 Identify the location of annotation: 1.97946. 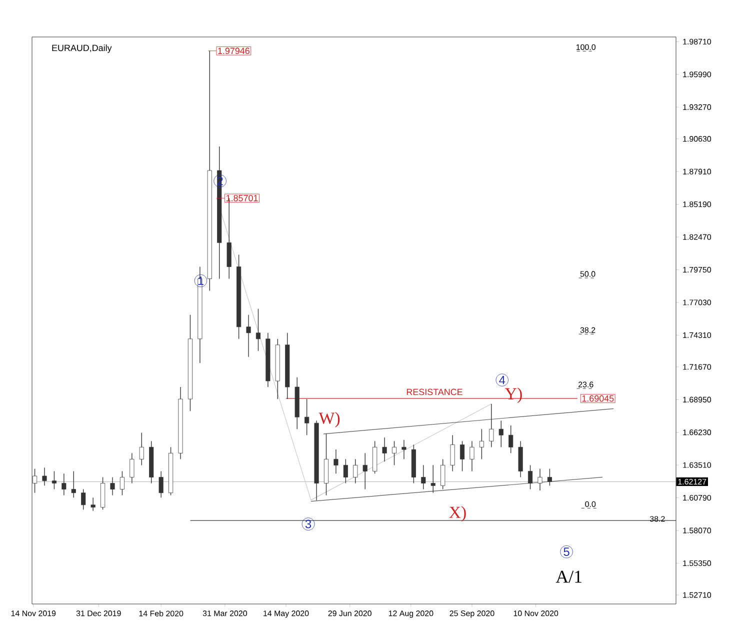
(234, 51).